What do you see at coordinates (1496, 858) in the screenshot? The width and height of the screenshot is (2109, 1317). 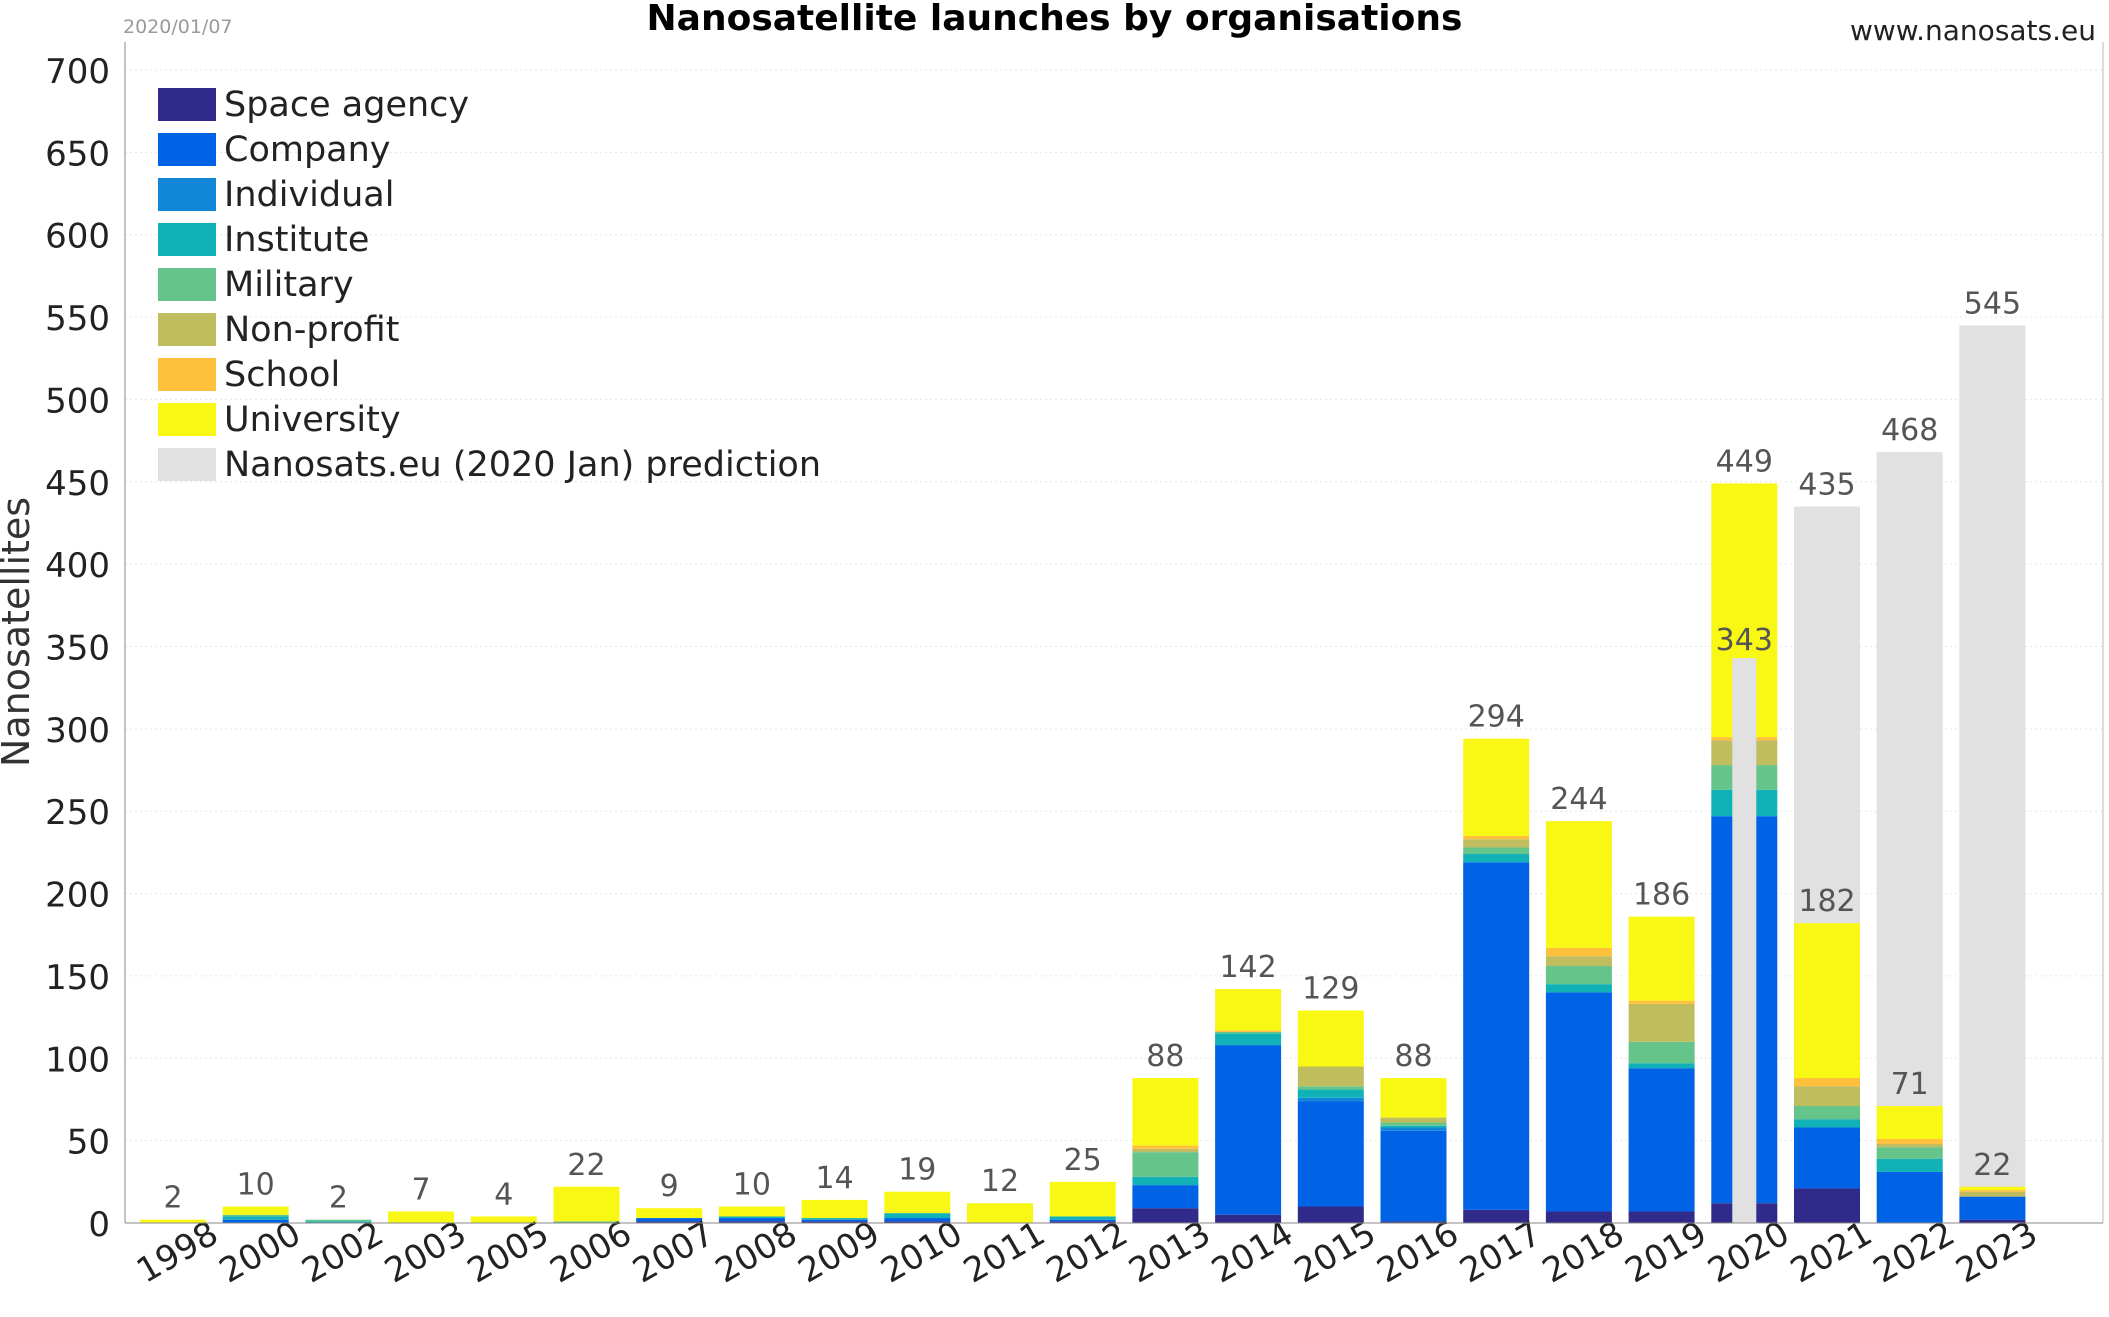 I see `bar-segment-2017-institute` at bounding box center [1496, 858].